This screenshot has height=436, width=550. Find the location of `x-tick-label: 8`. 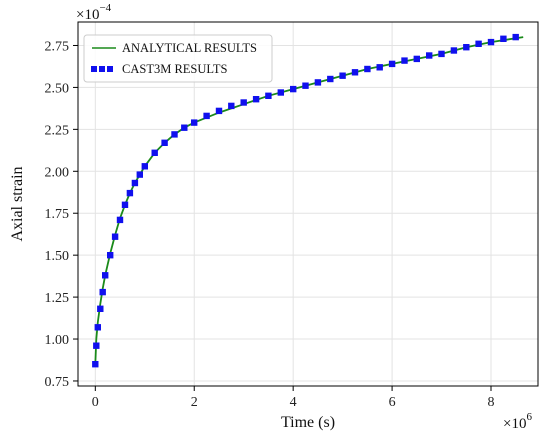

x-tick-label: 8 is located at coordinates (491, 402).